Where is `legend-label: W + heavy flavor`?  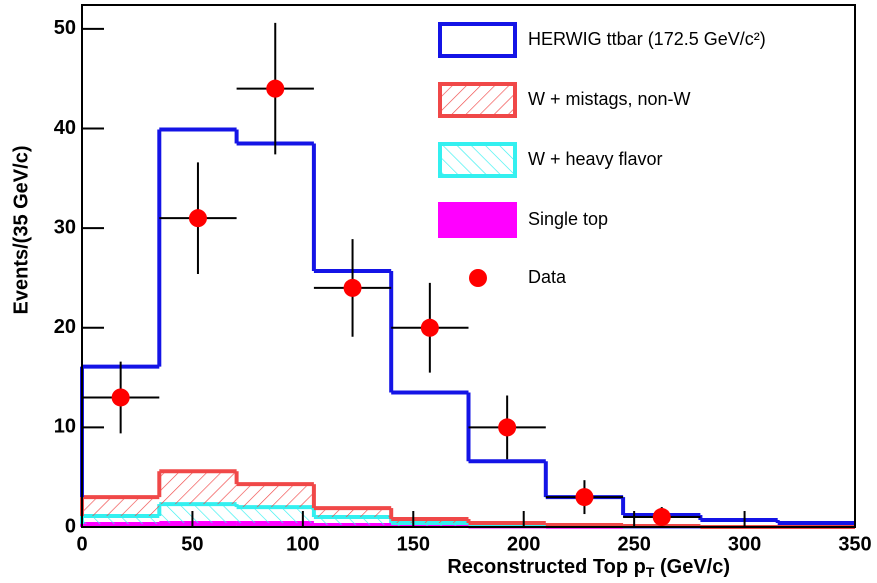
legend-label: W + heavy flavor is located at coordinates (595, 159).